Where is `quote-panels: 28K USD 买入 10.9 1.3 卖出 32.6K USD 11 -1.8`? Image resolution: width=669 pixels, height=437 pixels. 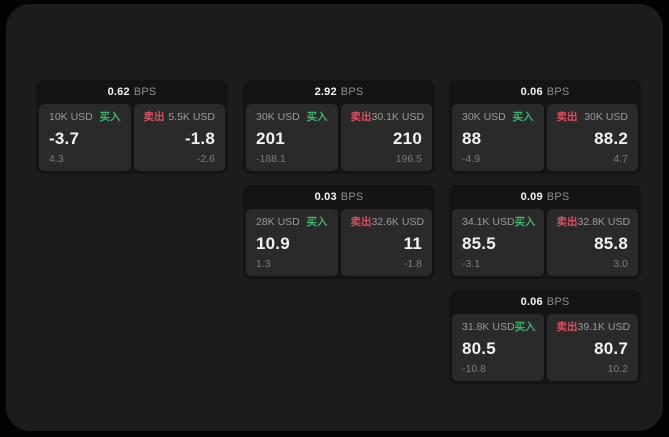 quote-panels: 28K USD 买入 10.9 1.3 卖出 32.6K USD 11 -1.8 is located at coordinates (339, 242).